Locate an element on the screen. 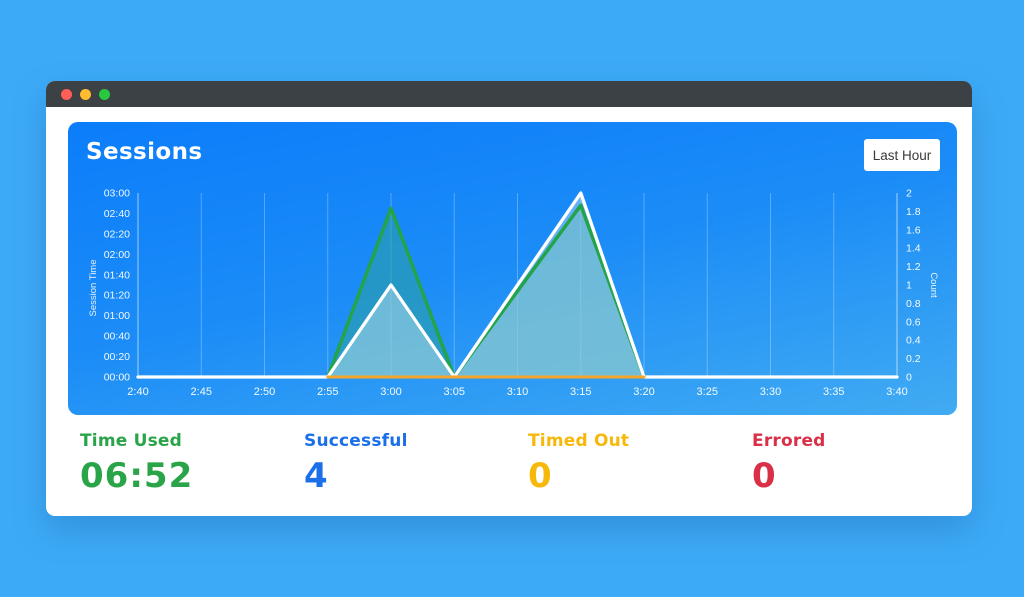 The width and height of the screenshot is (1024, 597). right-axis-tick-label: 0.2 is located at coordinates (913, 359).